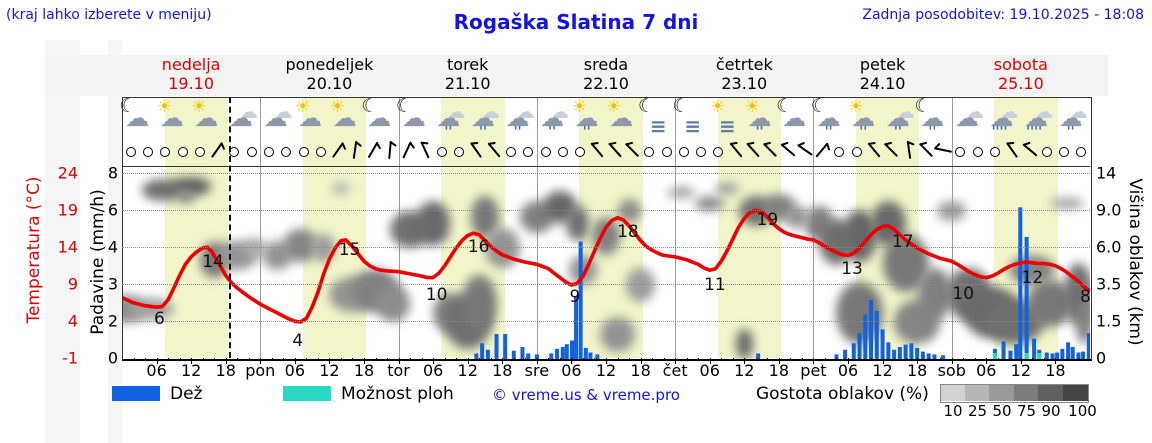 Image resolution: width=1152 pixels, height=443 pixels. I want to click on copyright-text: © vreme.us & vreme.pro, so click(586, 395).